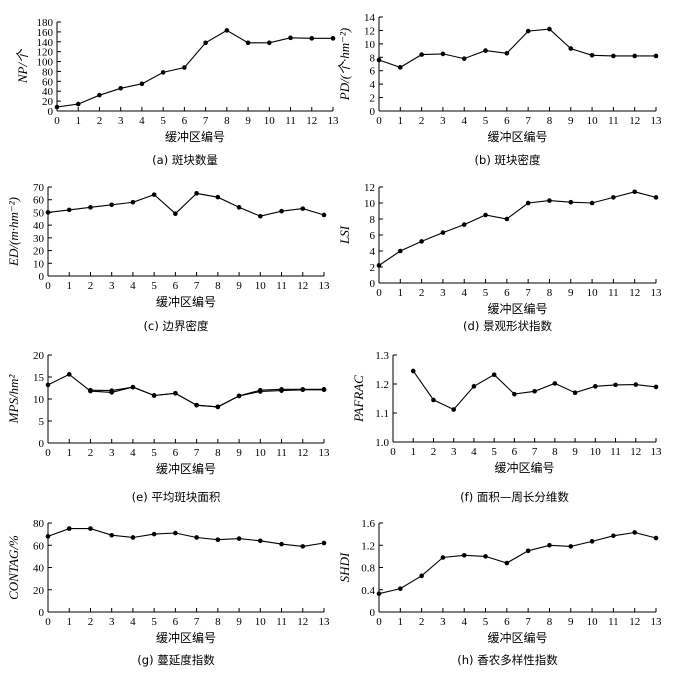  Describe the element at coordinates (13, 399) in the screenshot. I see `y-axis-label: MPS/hm²` at that location.